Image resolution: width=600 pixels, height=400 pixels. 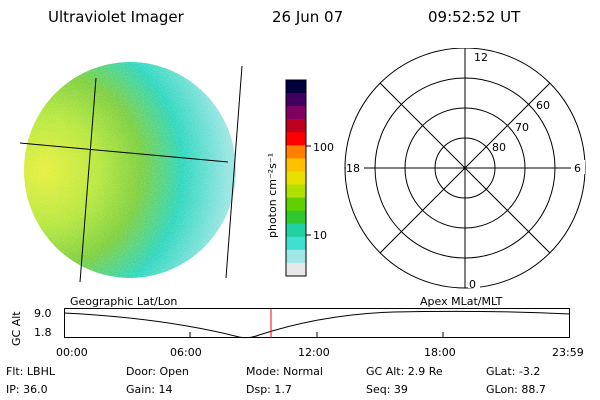 I want to click on colorbar, so click(x=298, y=178).